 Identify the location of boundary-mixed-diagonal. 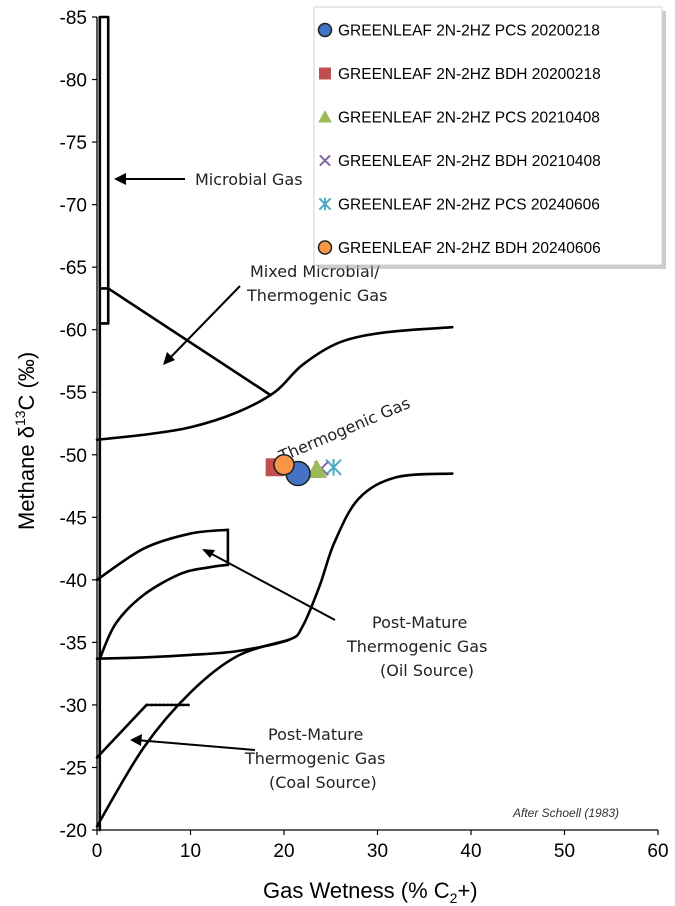
(189, 342).